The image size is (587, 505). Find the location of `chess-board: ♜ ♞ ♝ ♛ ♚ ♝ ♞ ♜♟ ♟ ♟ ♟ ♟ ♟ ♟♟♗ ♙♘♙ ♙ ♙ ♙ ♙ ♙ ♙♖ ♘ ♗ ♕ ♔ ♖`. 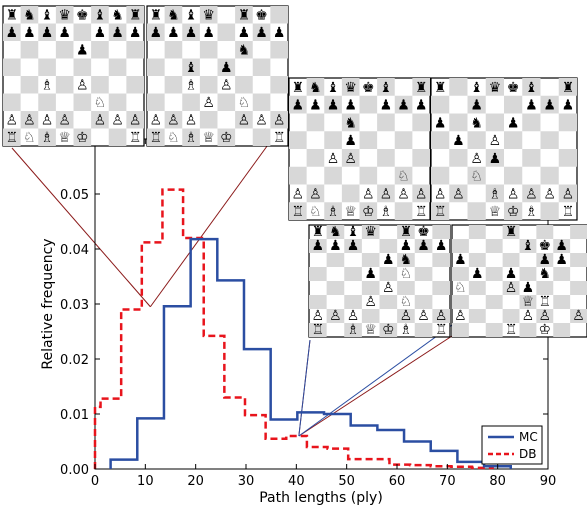

chess-board: ♜ ♞ ♝ ♛ ♚ ♝ ♞ ♜♟ ♟ ♟ ♟ ♟ ♟ ♟♟♗ ♙♘♙ ♙ ♙ ♙ ♙ ♙ ♙♖ ♘ ♗ ♕ ♔ ♖ is located at coordinates (73, 76).